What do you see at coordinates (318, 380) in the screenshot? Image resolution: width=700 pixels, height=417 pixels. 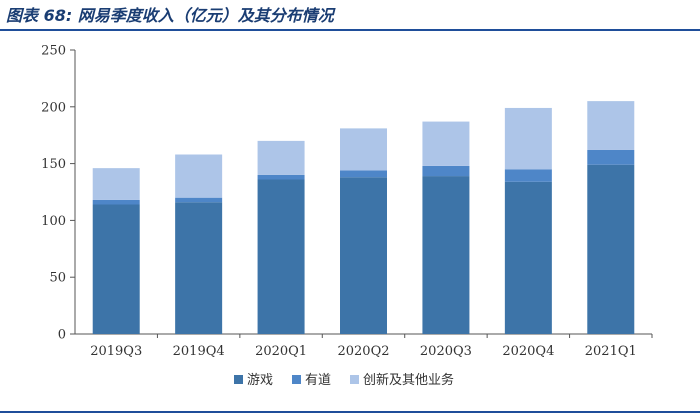 I see `legend-label: 有道` at bounding box center [318, 380].